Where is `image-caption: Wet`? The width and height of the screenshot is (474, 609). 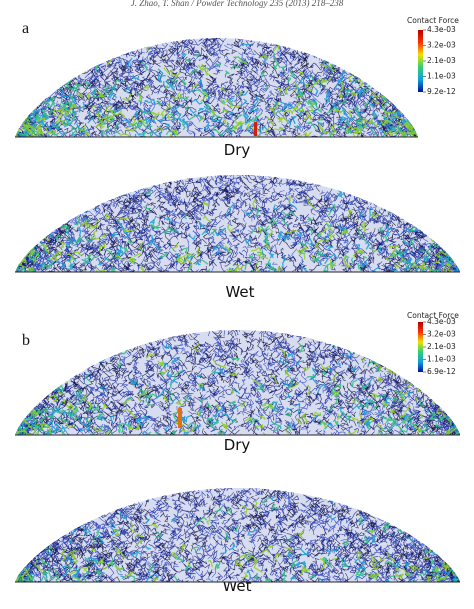 image-caption: Wet is located at coordinates (239, 292).